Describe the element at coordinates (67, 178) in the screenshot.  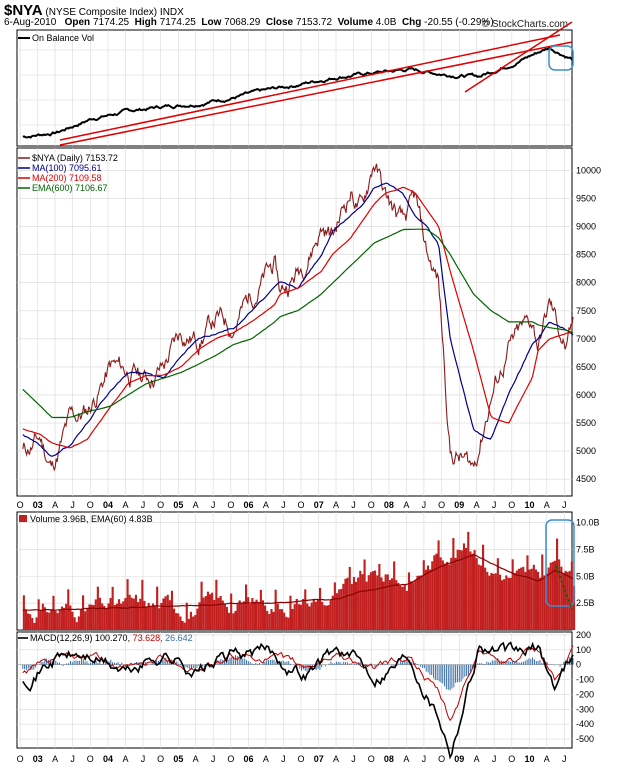
I see `price-legend-label-2: MA(200) 7109.58` at that location.